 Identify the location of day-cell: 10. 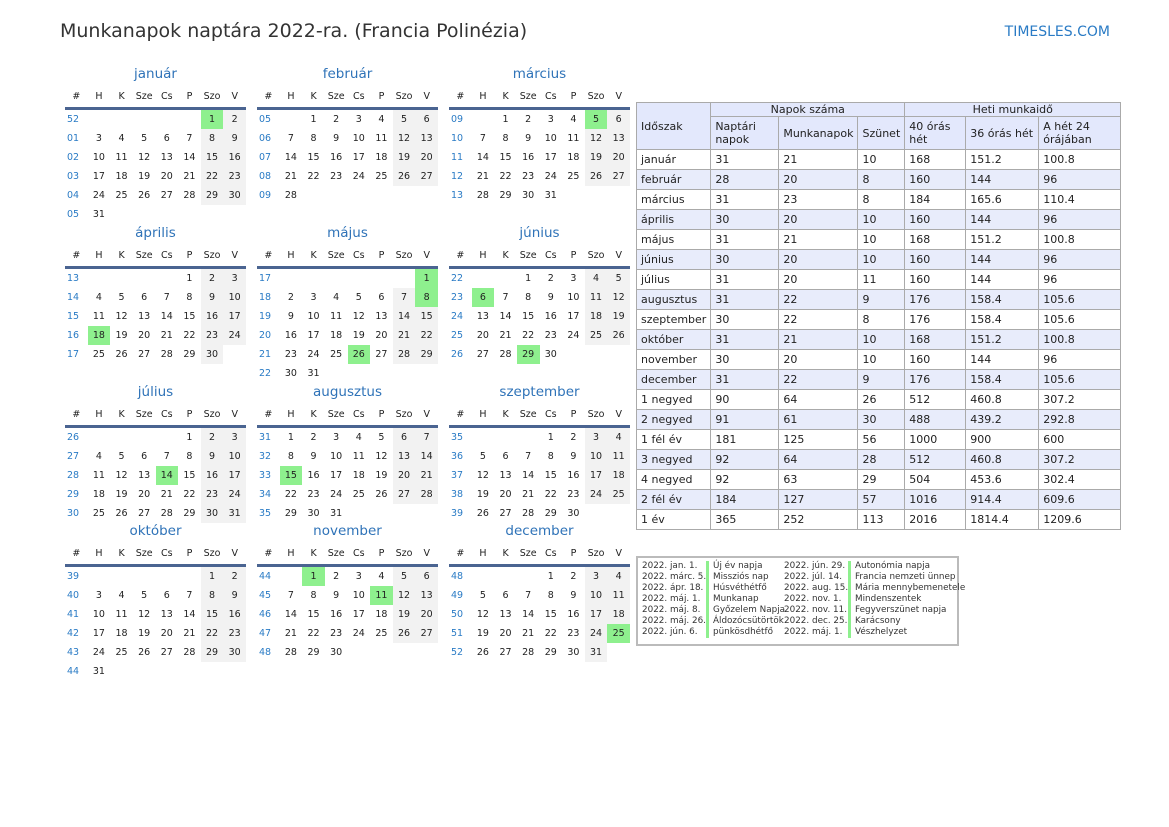
(98, 157).